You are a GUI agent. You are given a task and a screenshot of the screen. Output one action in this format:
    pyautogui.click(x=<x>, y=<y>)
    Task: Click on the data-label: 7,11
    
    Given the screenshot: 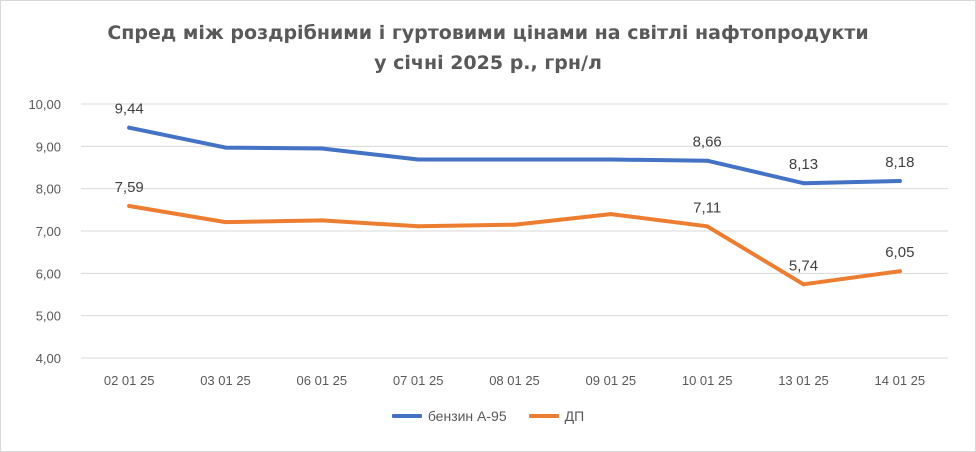 What is the action you would take?
    pyautogui.click(x=707, y=207)
    